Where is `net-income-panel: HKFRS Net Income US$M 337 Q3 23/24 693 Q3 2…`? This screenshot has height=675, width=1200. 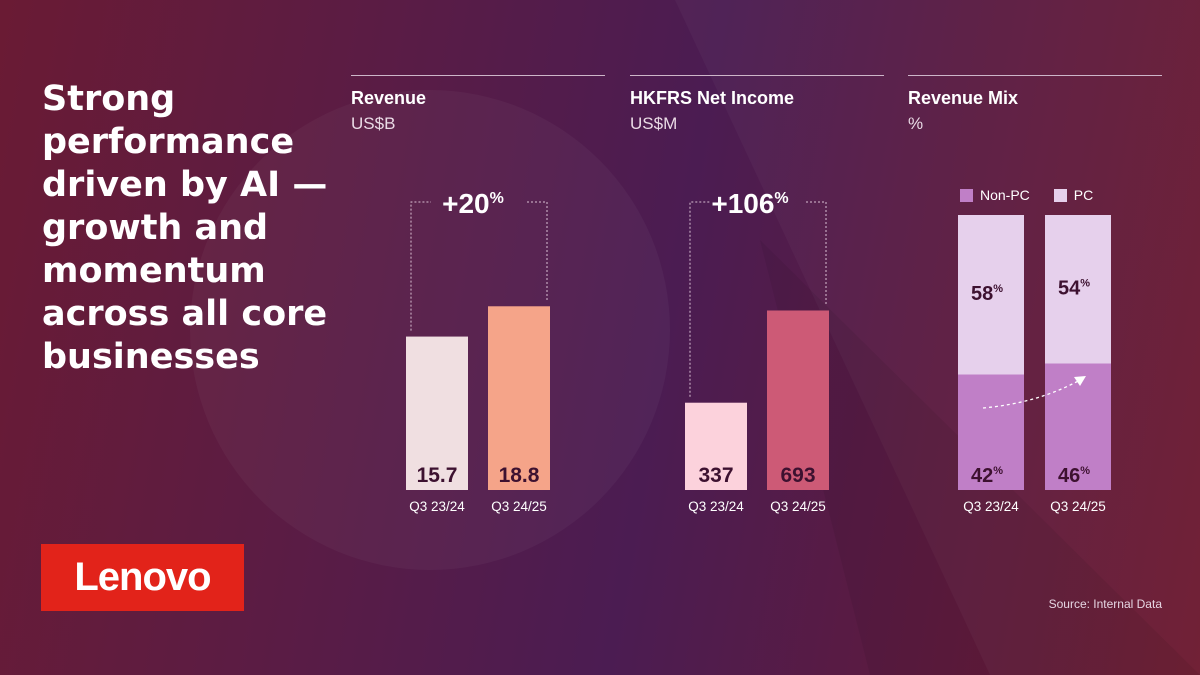
net-income-panel: HKFRS Net Income US$M 337 Q3 23/24 693 Q3 2… is located at coordinates (757, 295).